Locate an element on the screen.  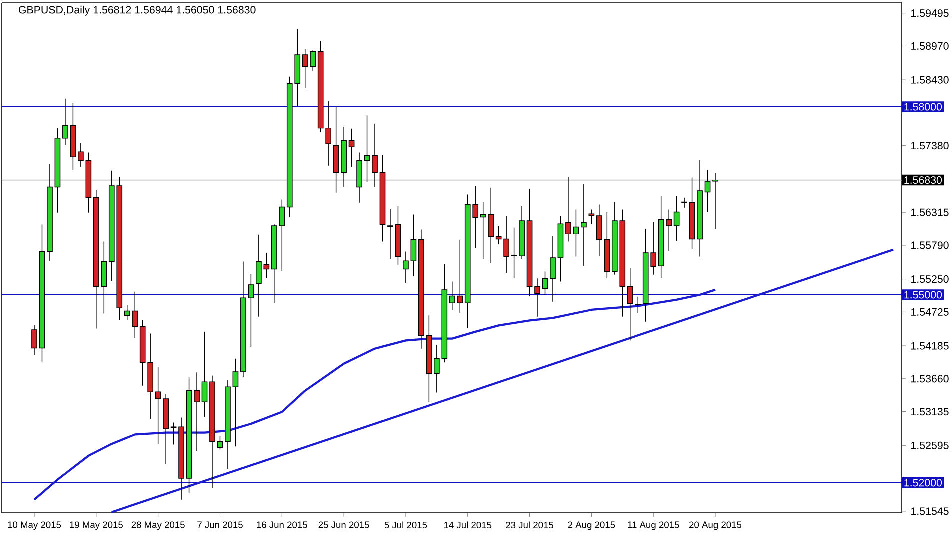
x-tick-label: 11 Aug 2015 is located at coordinates (654, 526).